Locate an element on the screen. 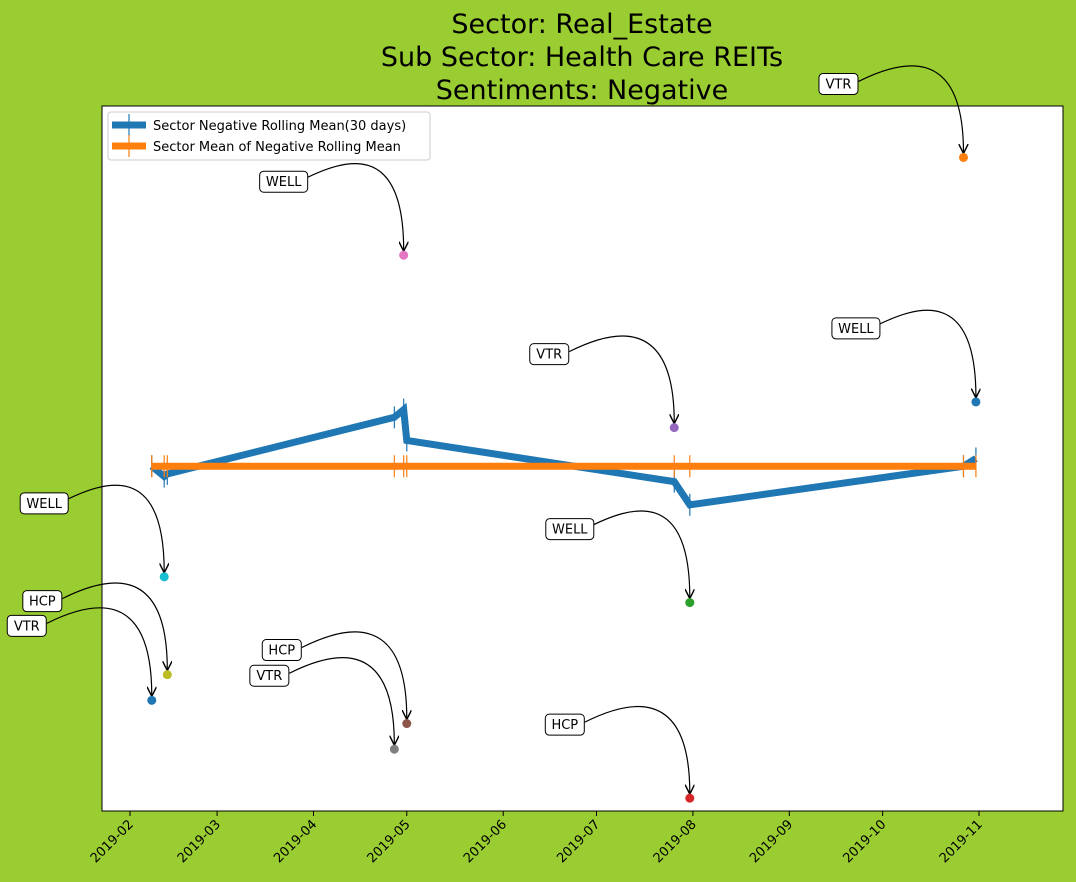 Image resolution: width=1076 pixels, height=882 pixels. rolling-mean-line is located at coordinates (563, 455).